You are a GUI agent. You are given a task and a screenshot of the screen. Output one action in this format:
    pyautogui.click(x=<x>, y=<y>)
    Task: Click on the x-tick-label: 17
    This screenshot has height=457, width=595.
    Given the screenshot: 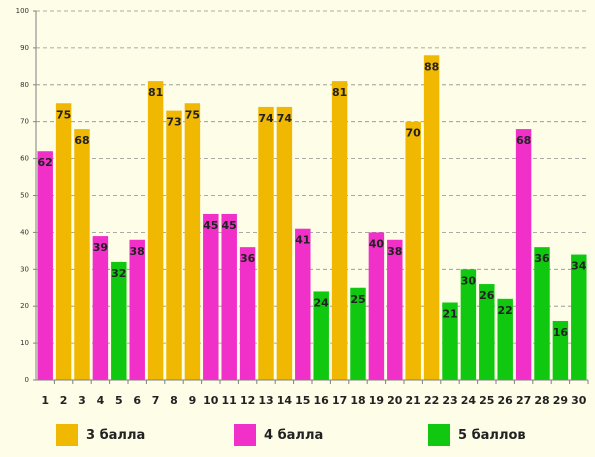 What is the action you would take?
    pyautogui.click(x=339, y=400)
    